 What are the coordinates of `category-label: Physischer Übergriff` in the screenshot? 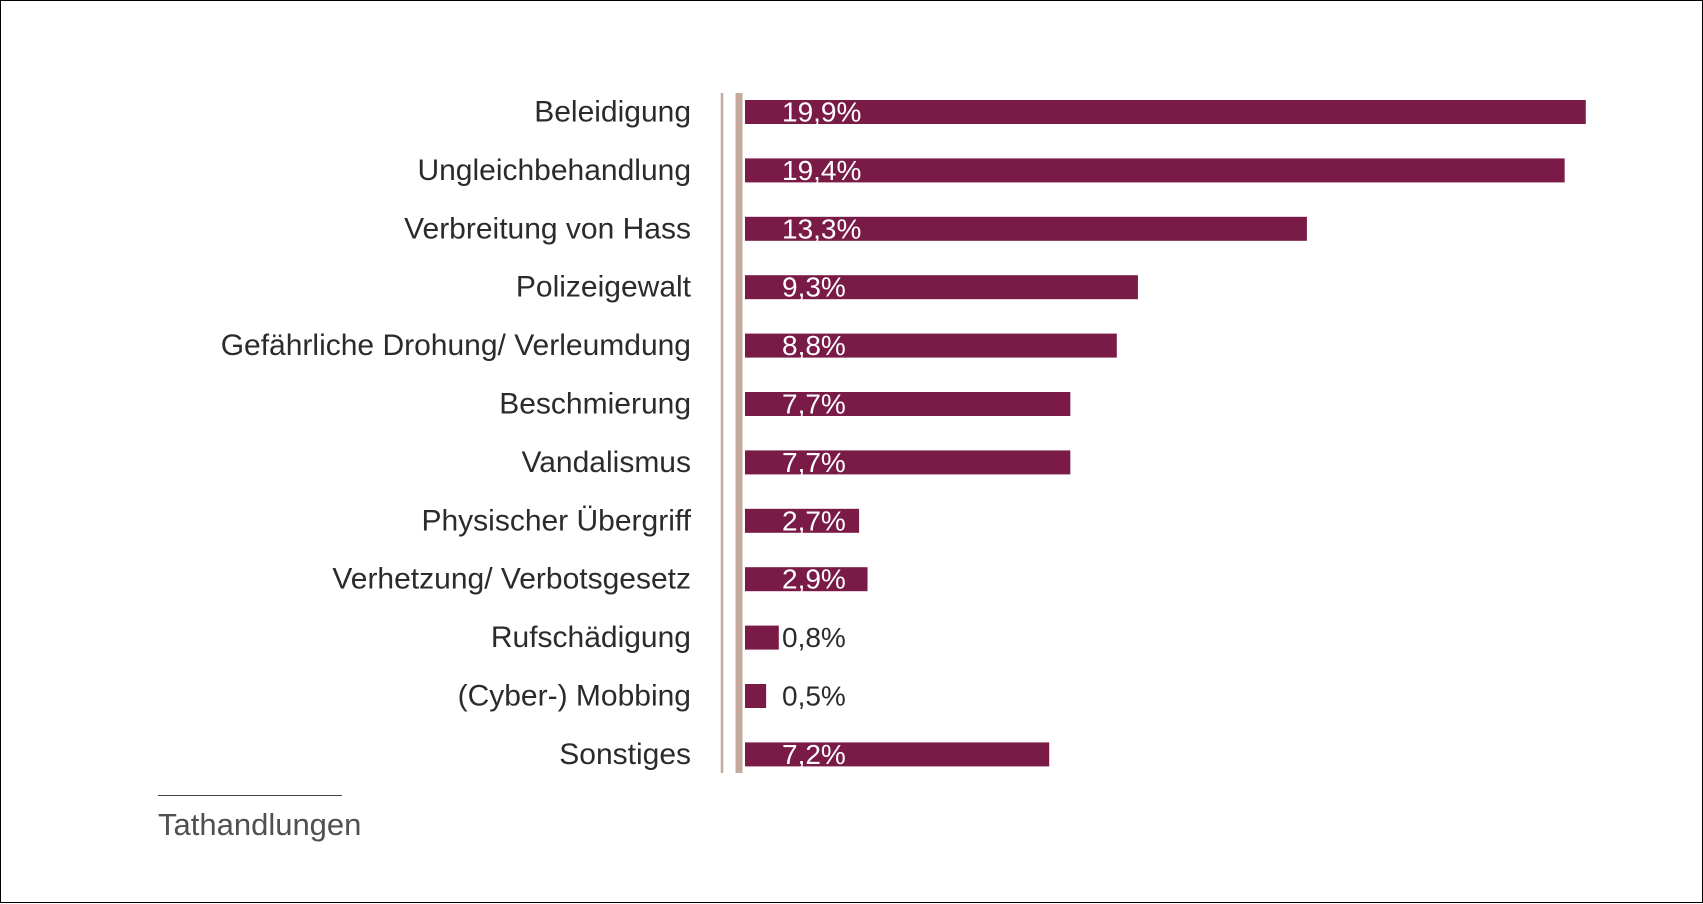 It's located at (556, 520).